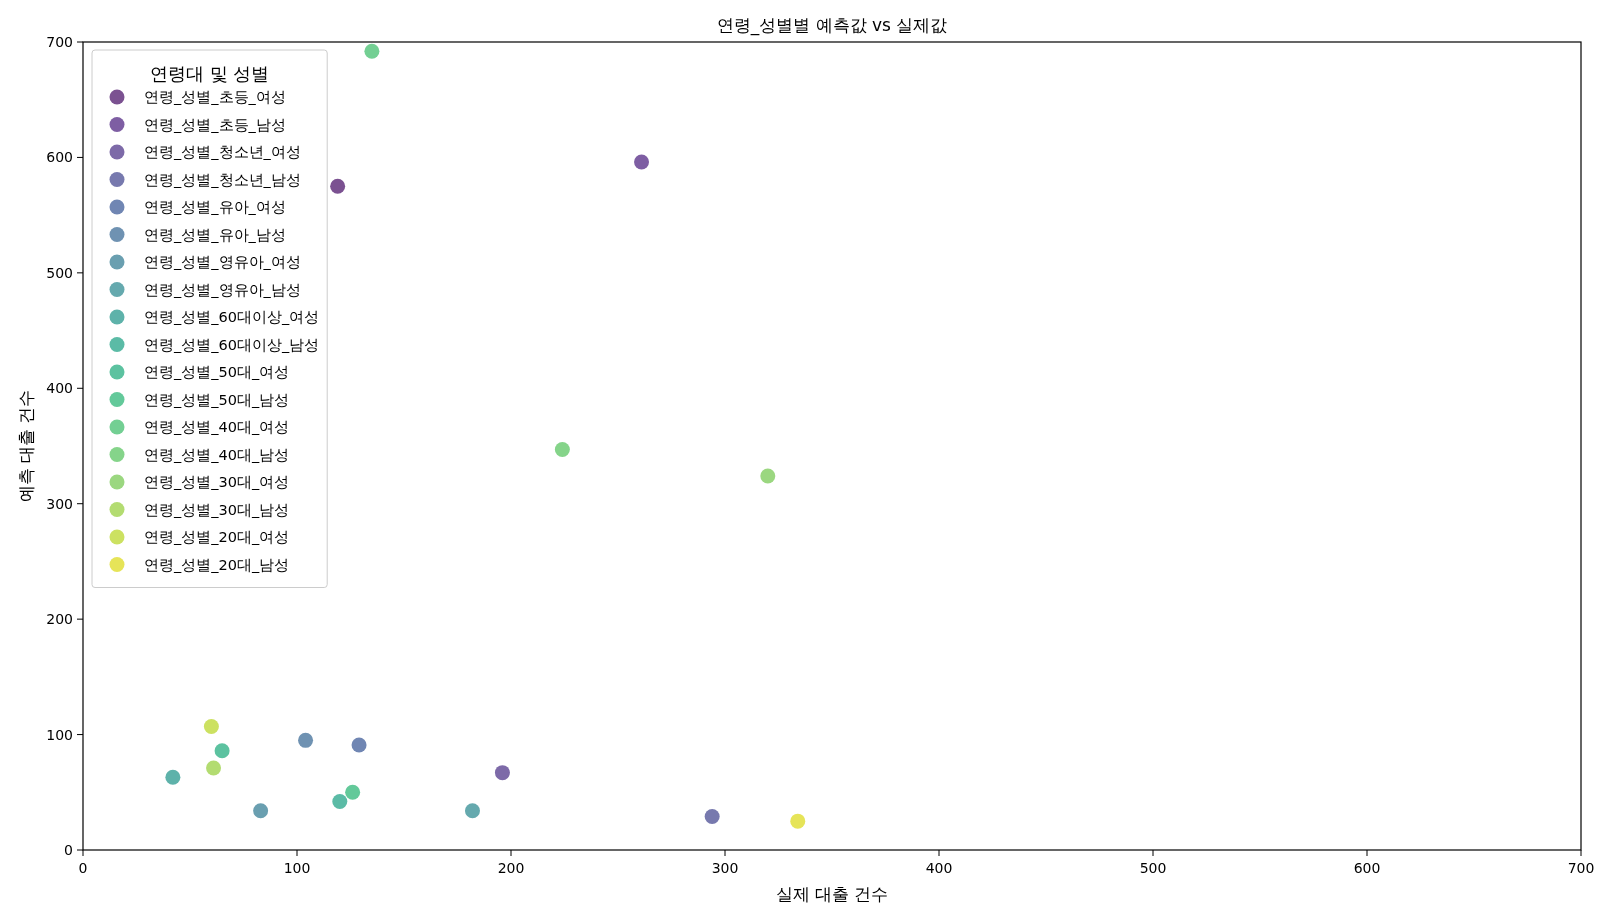 This screenshot has height=921, width=1612. I want to click on legend-label: 연령_성별_30대_여성, so click(217, 482).